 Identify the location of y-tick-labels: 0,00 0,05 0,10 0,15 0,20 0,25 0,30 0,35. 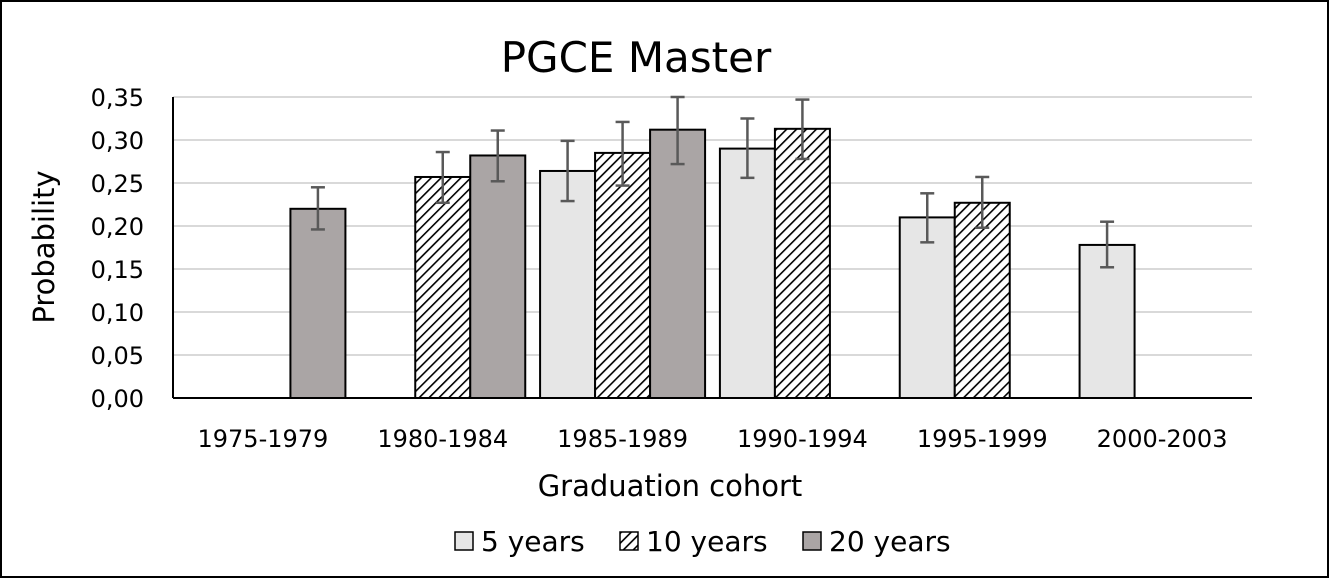
(117, 248).